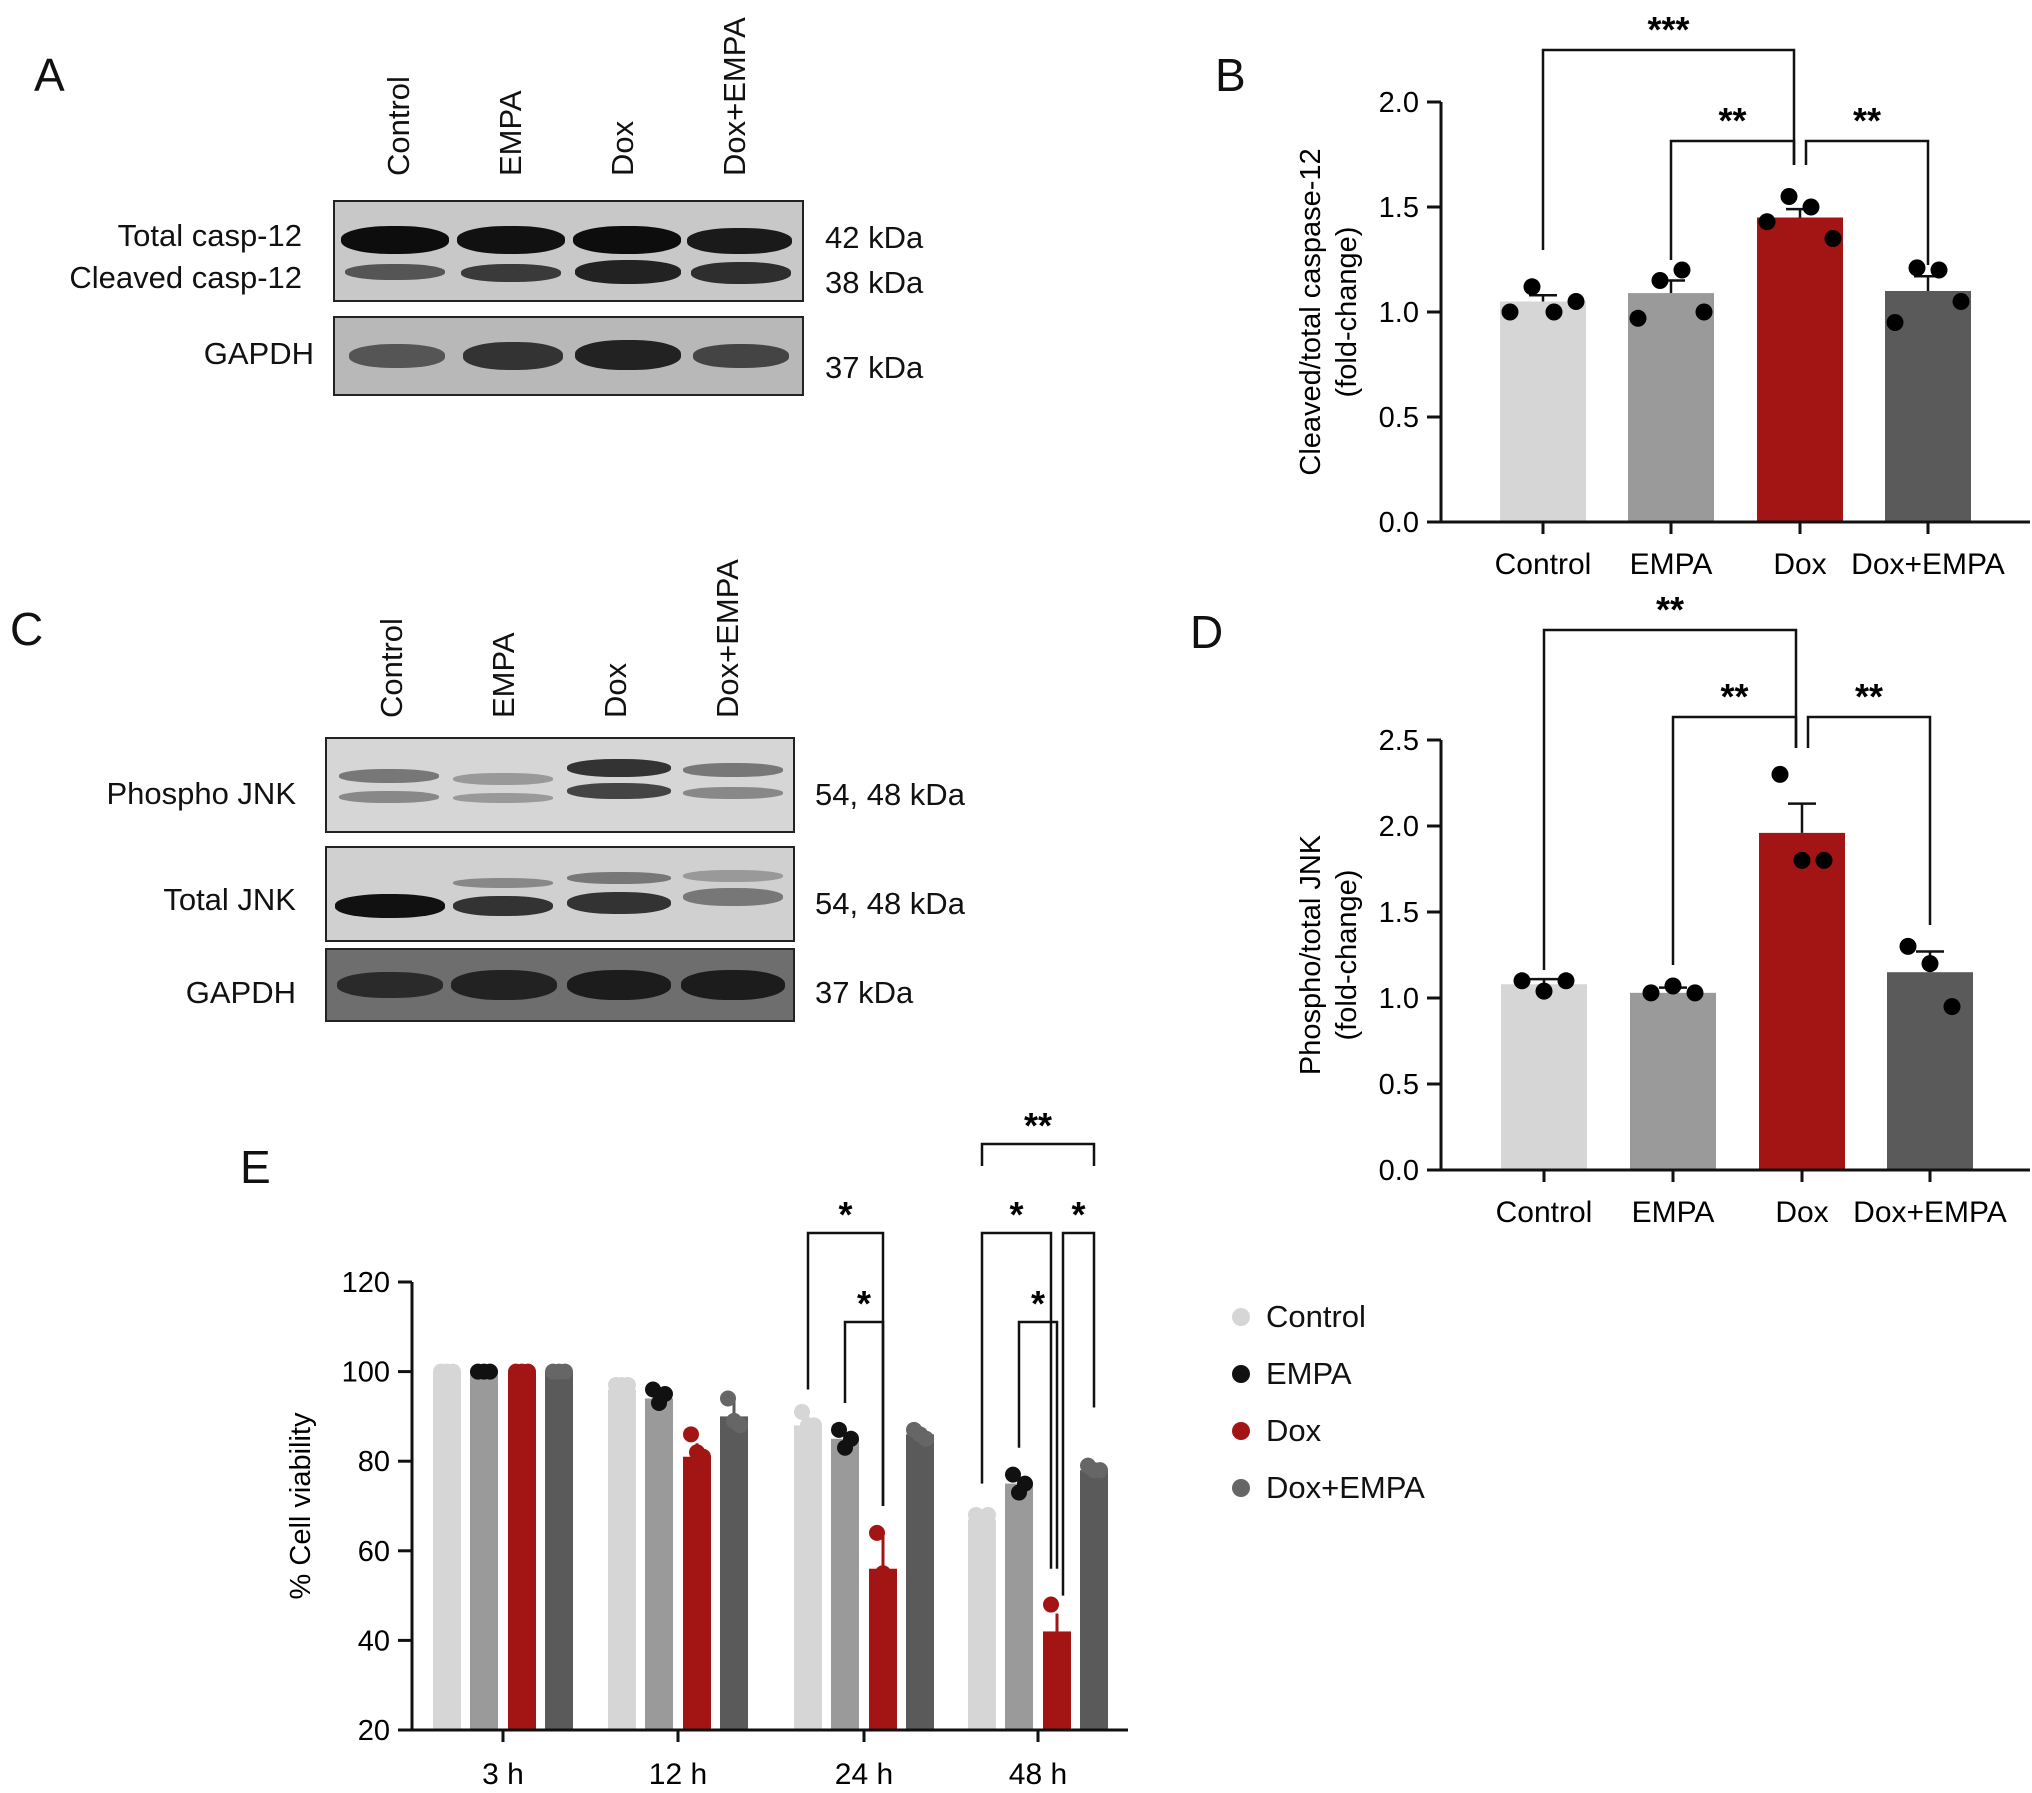 The width and height of the screenshot is (2032, 1793). I want to click on y-tick-label: 40, so click(374, 1641).